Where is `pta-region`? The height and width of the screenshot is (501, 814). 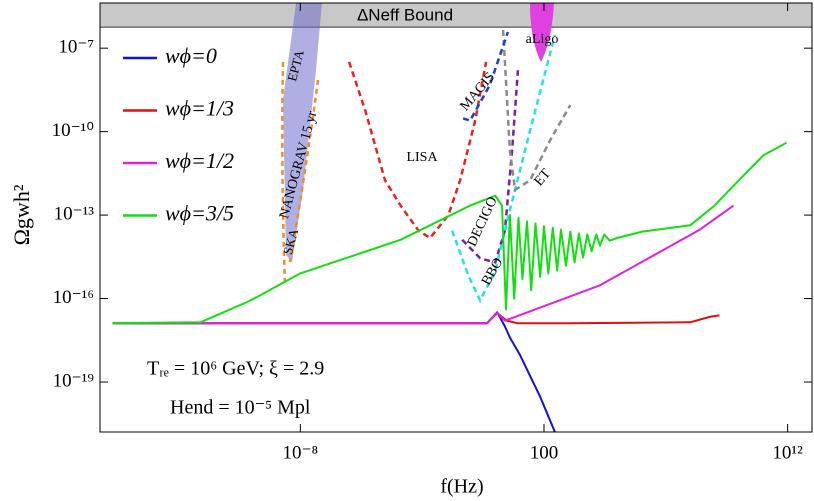 pta-region is located at coordinates (302, 132).